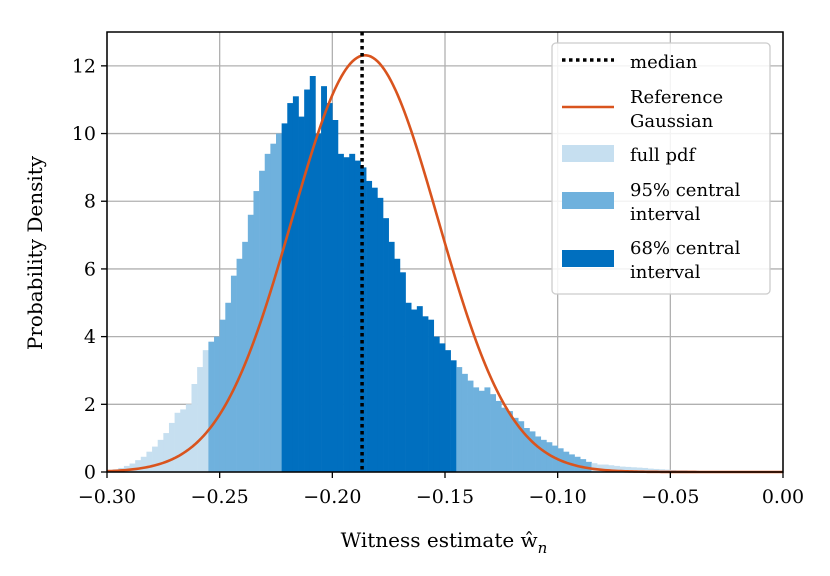  I want to click on x-tick-label-2: −0.20, so click(332, 497).